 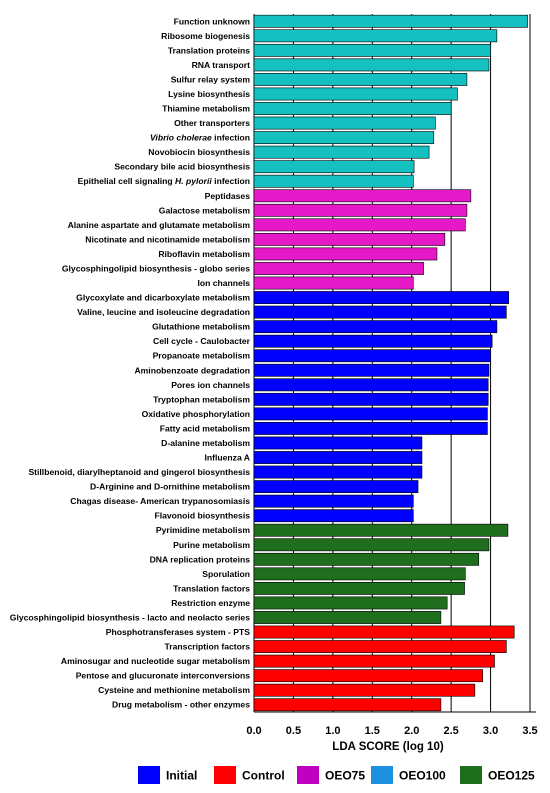 I want to click on category-label-part: Other transporters, so click(x=212, y=123).